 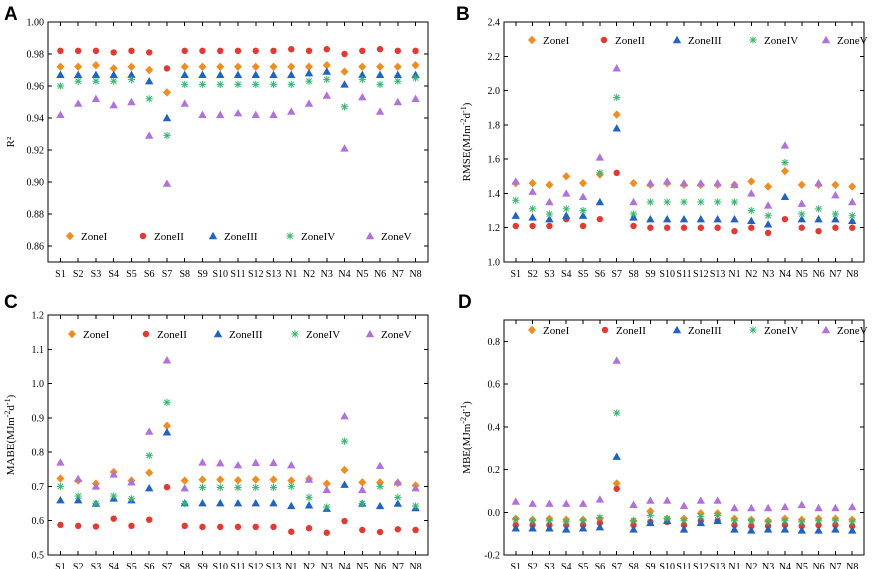 I want to click on point-zoneii-n2, so click(x=751, y=526).